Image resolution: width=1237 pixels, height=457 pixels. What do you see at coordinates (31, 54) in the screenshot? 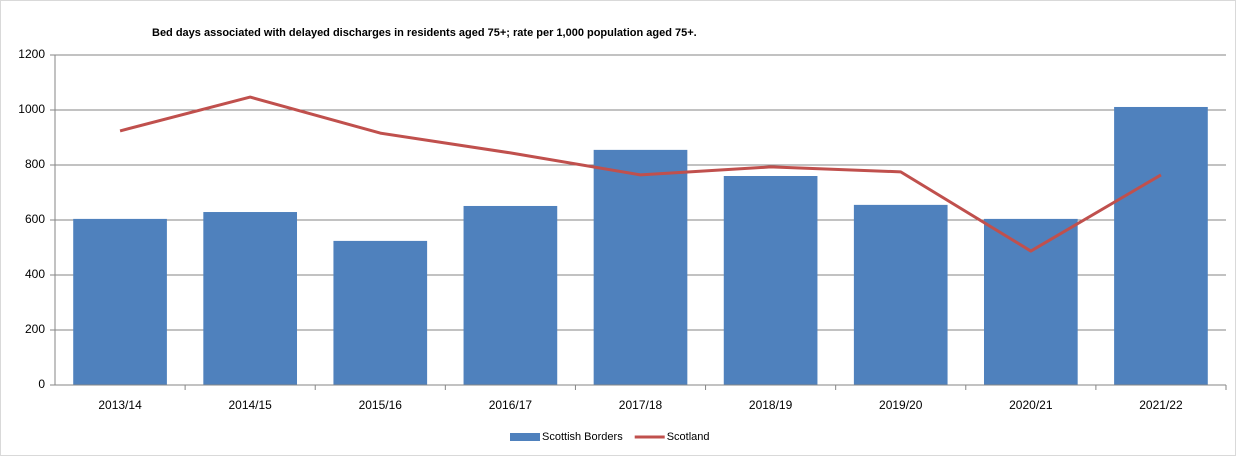
I see `y-tick-label: 1200` at bounding box center [31, 54].